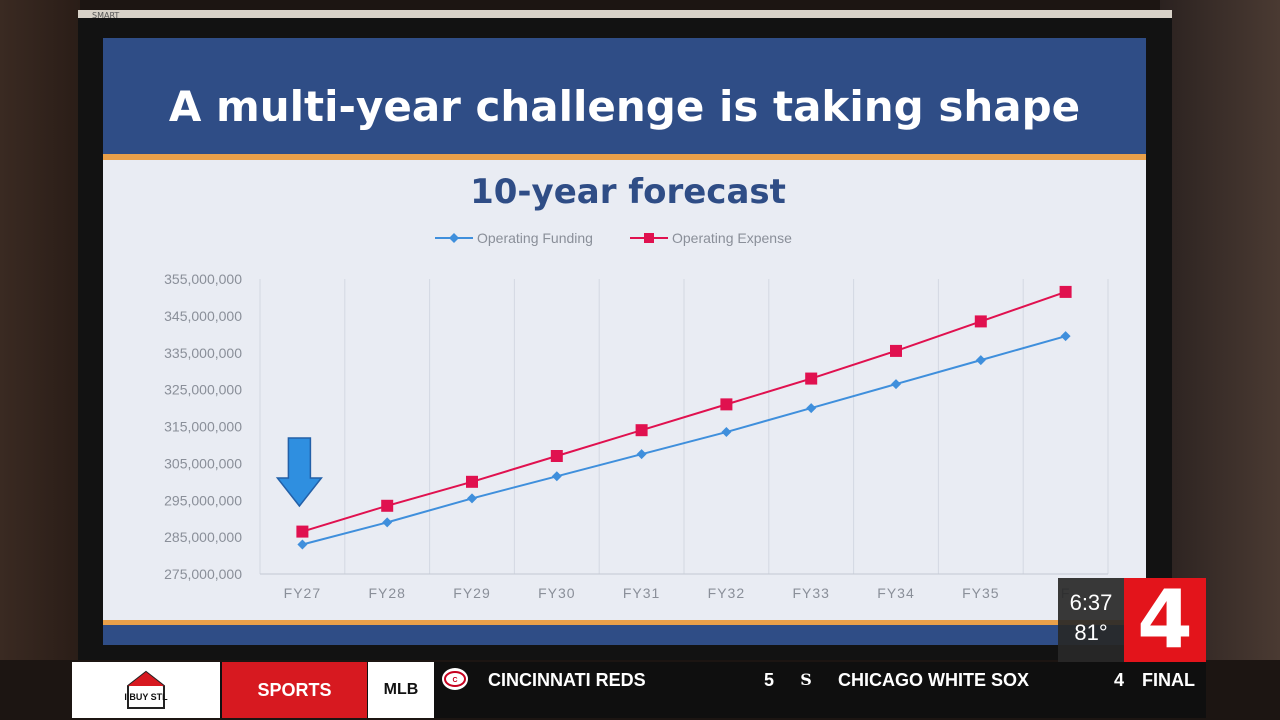 The height and width of the screenshot is (720, 1280). I want to click on svg-text: C, so click(454, 680).